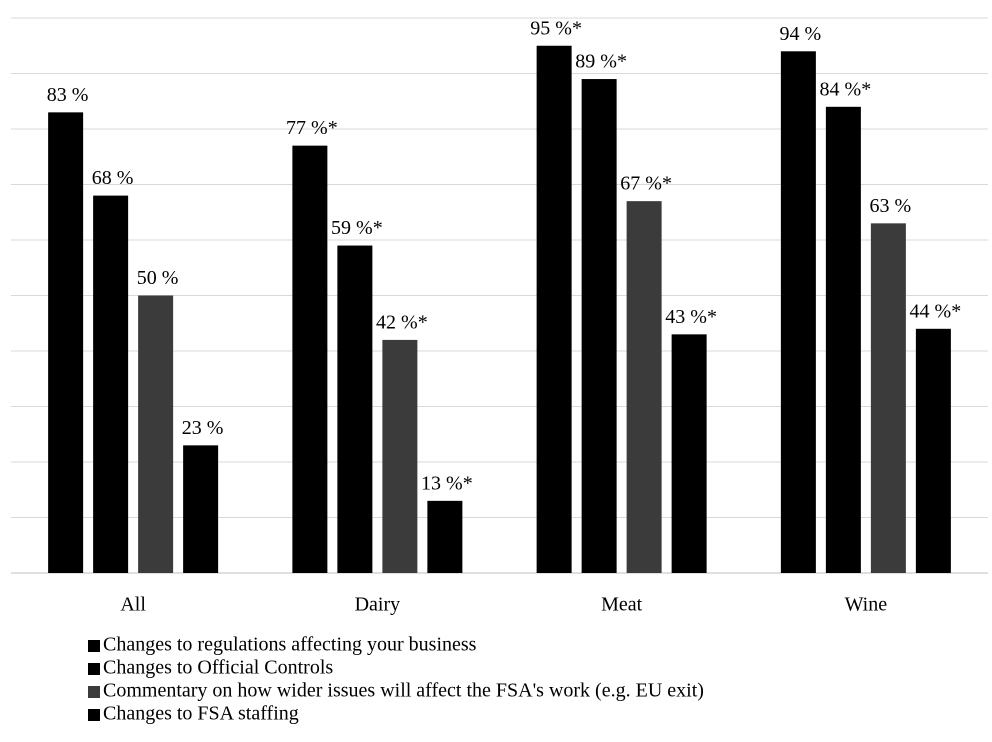 The height and width of the screenshot is (742, 992). Describe the element at coordinates (133, 605) in the screenshot. I see `x-tick-label: All` at that location.